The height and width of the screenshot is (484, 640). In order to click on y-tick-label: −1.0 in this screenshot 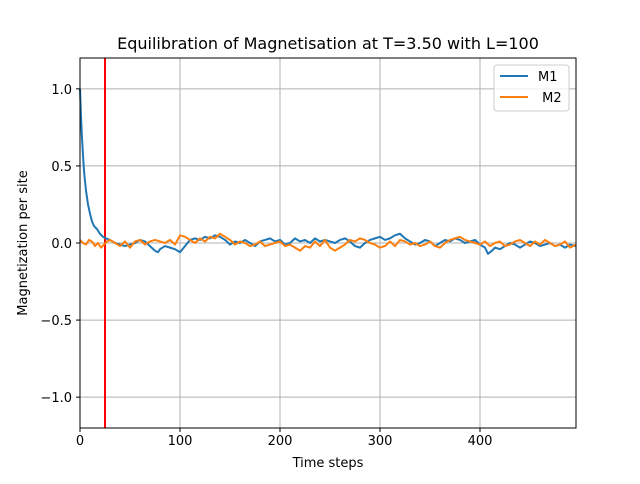, I will do `click(56, 398)`.